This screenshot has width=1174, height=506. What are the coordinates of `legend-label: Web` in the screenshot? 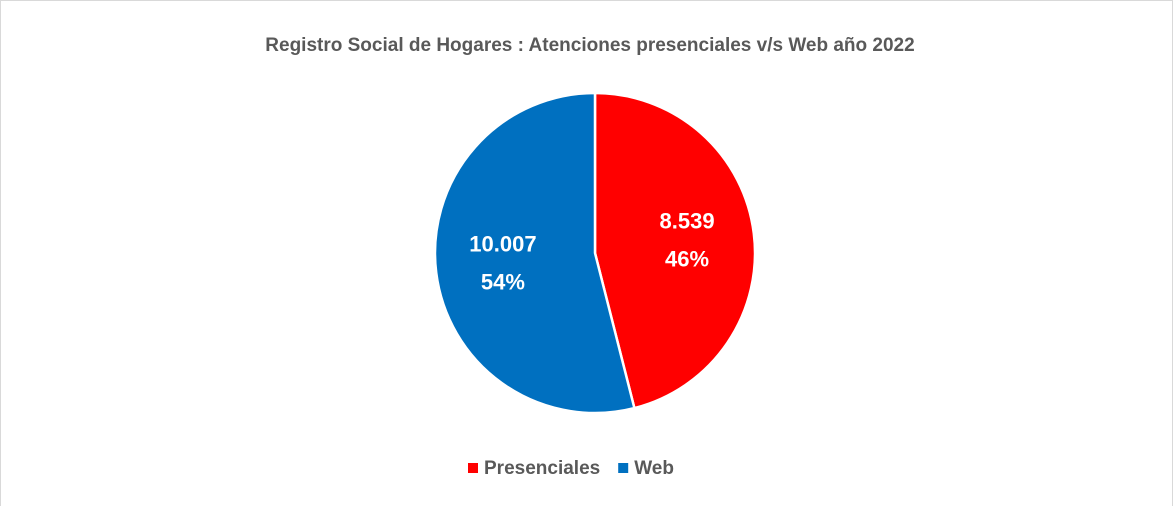 It's located at (654, 468).